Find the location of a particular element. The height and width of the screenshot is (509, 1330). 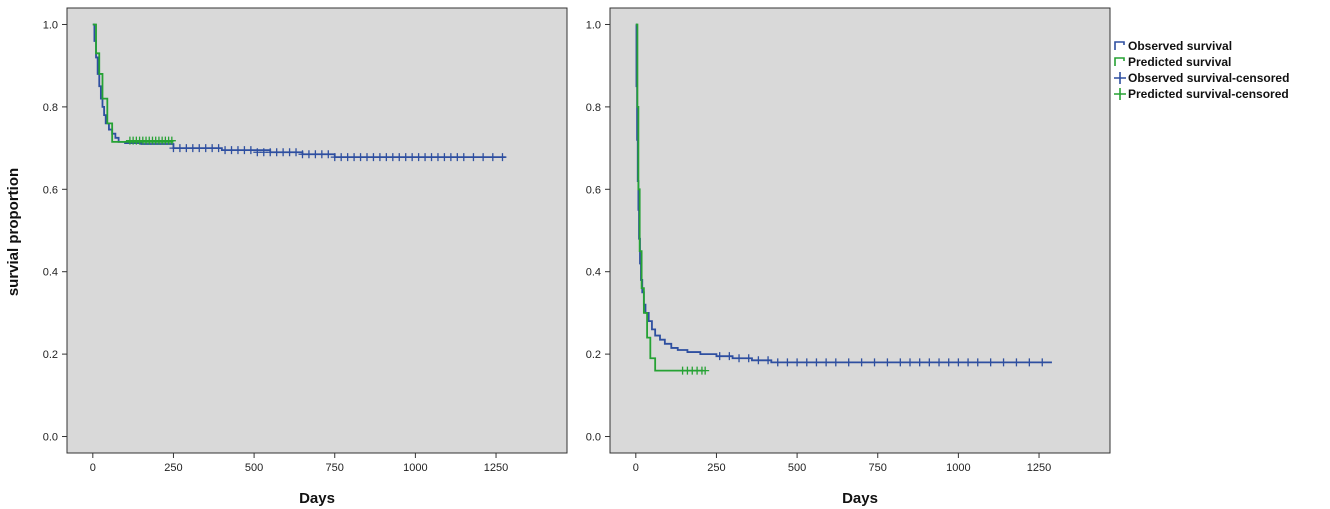

right-predicted-survival-line is located at coordinates (669, 197).